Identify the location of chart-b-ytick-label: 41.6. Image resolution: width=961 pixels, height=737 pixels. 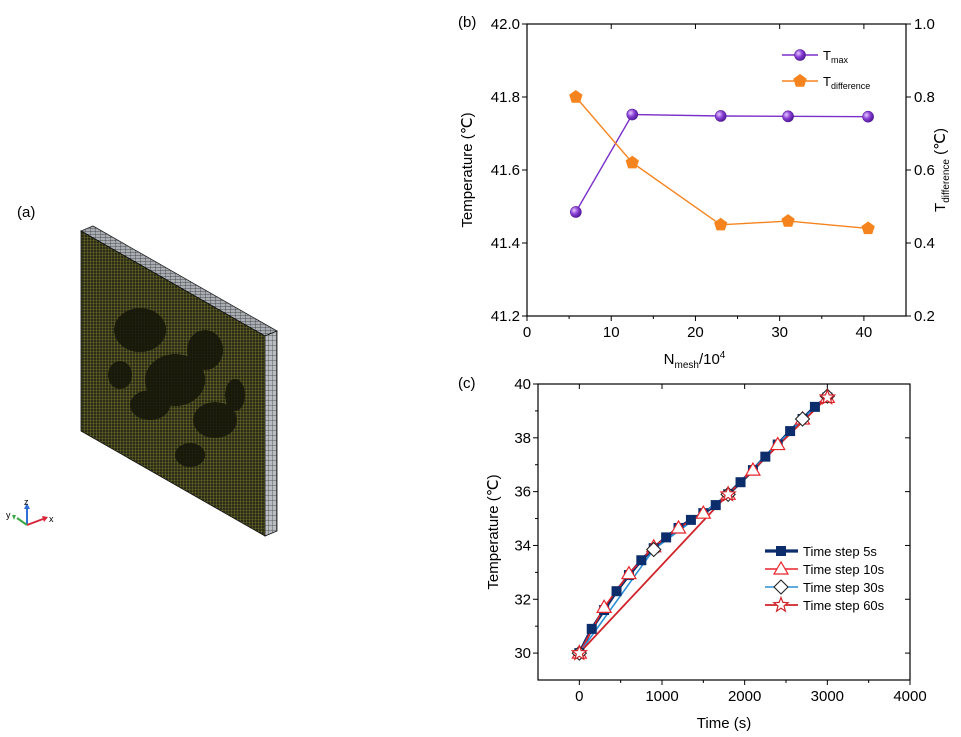
(505, 170).